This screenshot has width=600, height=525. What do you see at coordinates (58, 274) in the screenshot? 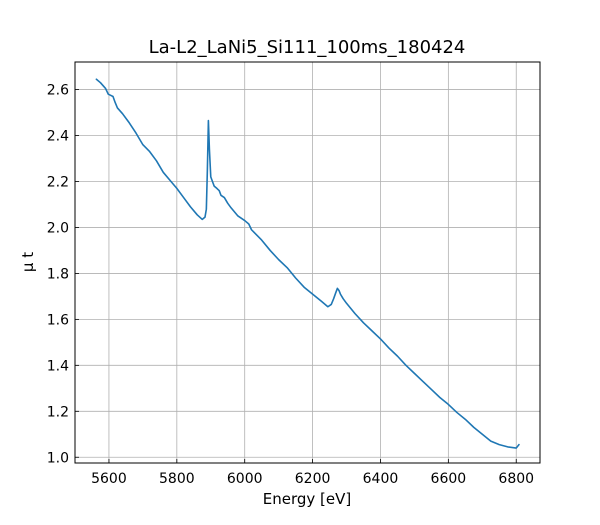
I see `y-tick-label: 1.8` at bounding box center [58, 274].